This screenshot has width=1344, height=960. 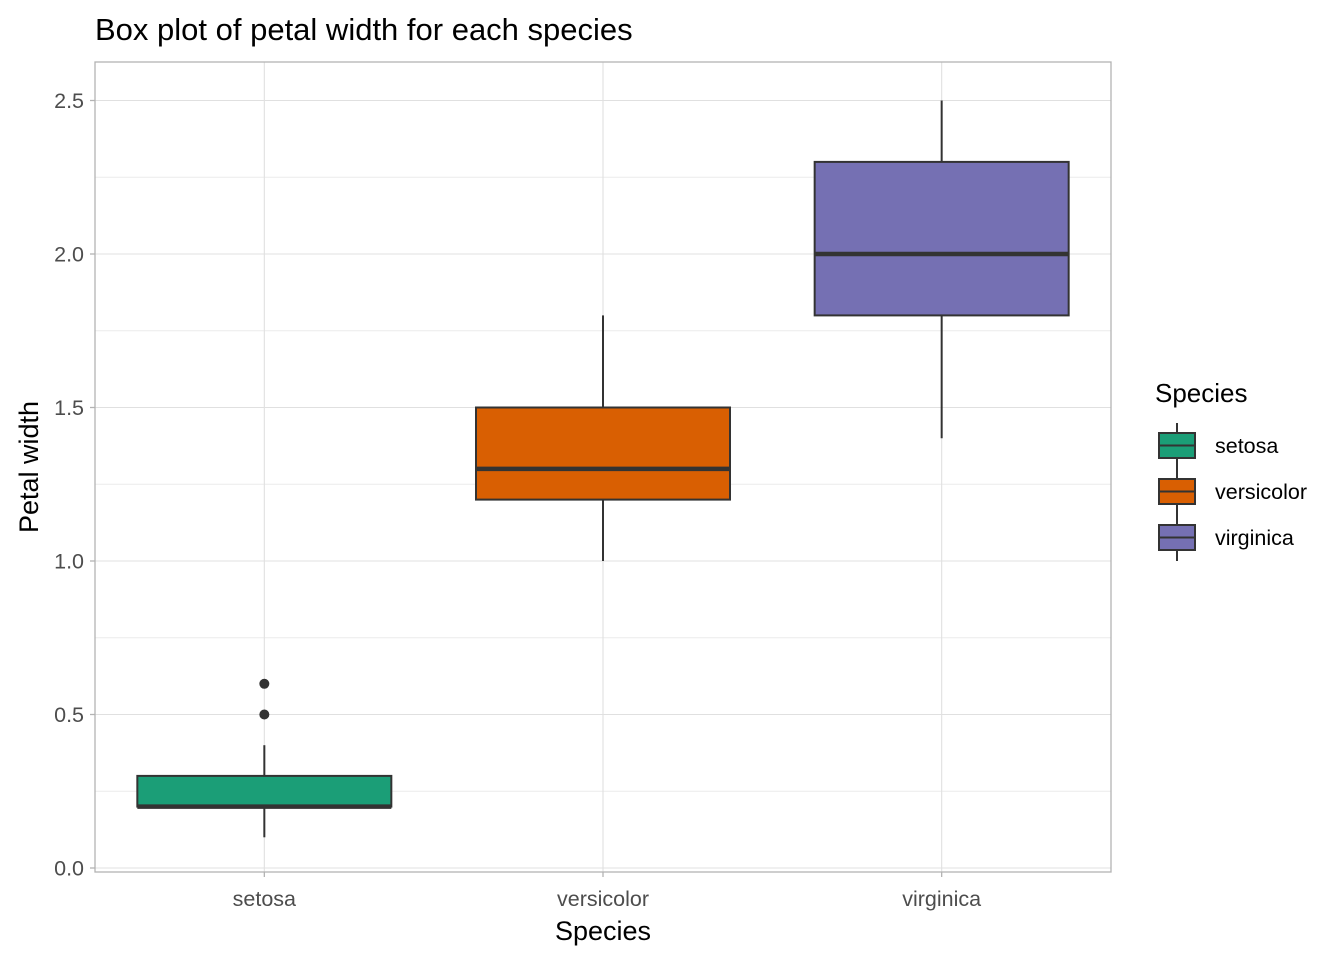 I want to click on y-tick-label: 0.5, so click(x=69, y=715).